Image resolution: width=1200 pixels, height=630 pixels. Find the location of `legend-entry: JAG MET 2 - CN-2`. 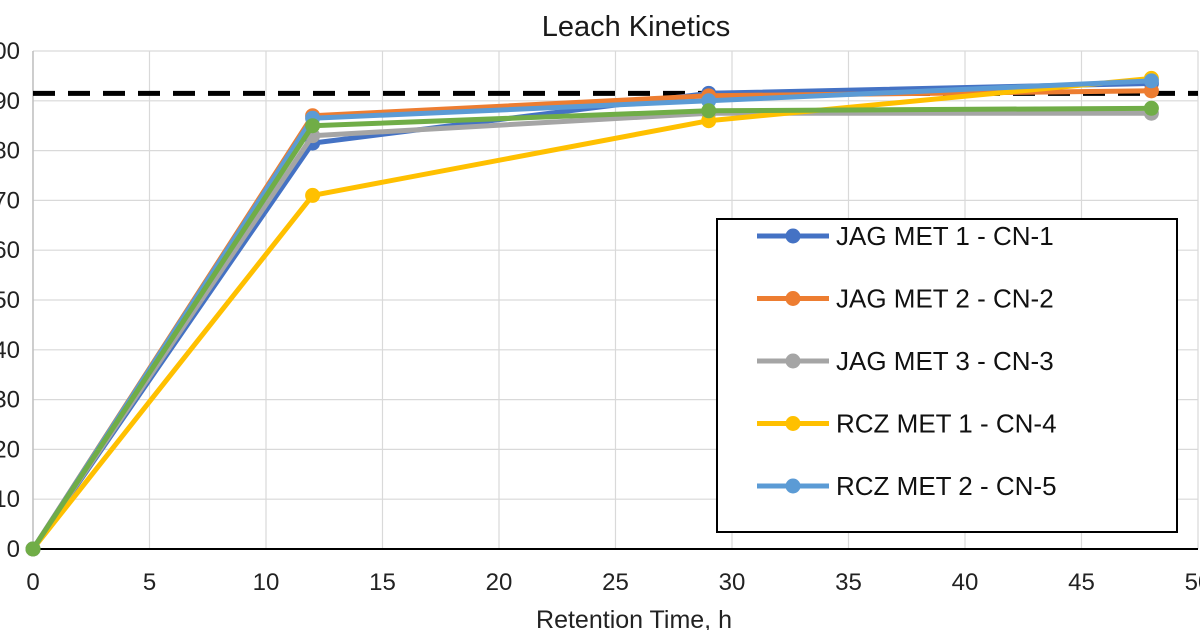

legend-entry: JAG MET 2 - CN-2 is located at coordinates (905, 299).